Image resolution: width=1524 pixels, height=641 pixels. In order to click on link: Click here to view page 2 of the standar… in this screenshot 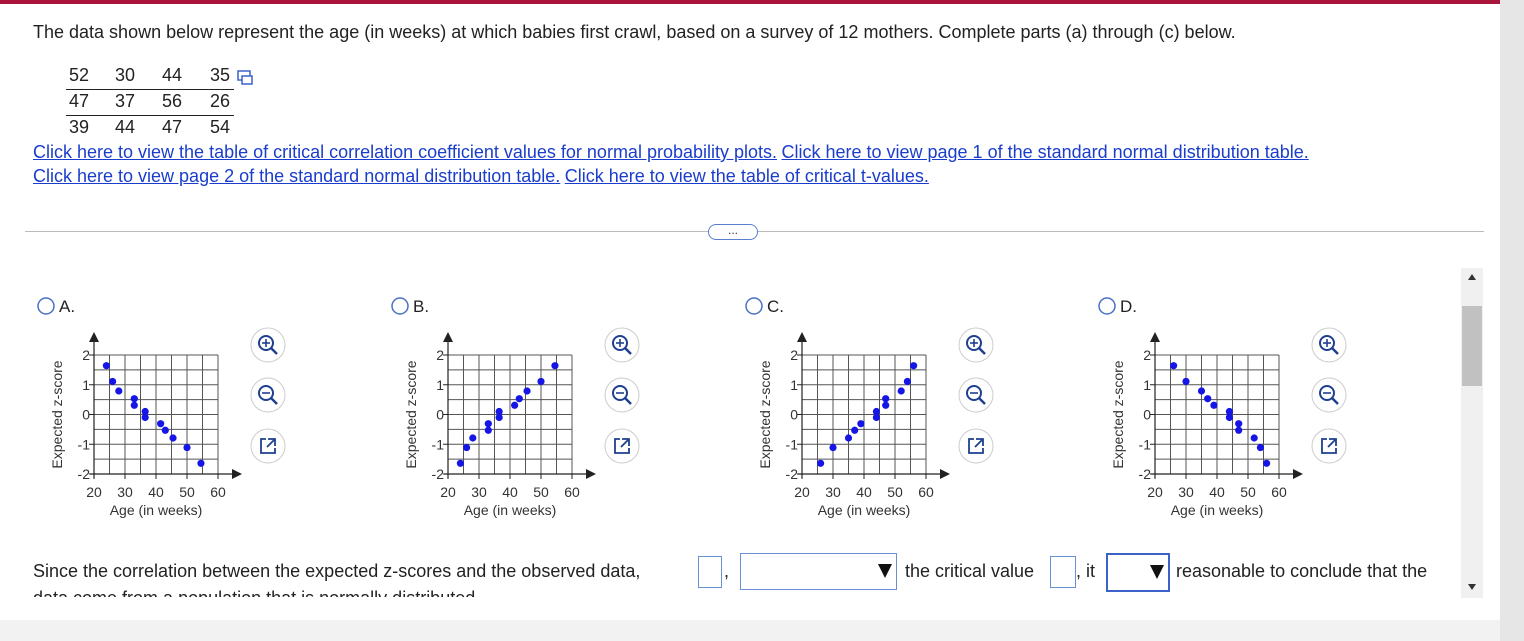, I will do `click(297, 176)`.